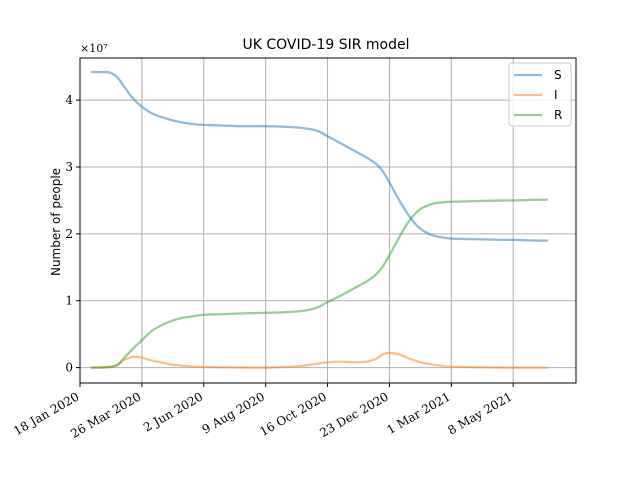 The image size is (640, 480). What do you see at coordinates (94, 48) in the screenshot?
I see `y-axis-multiplier: ×10⁷` at bounding box center [94, 48].